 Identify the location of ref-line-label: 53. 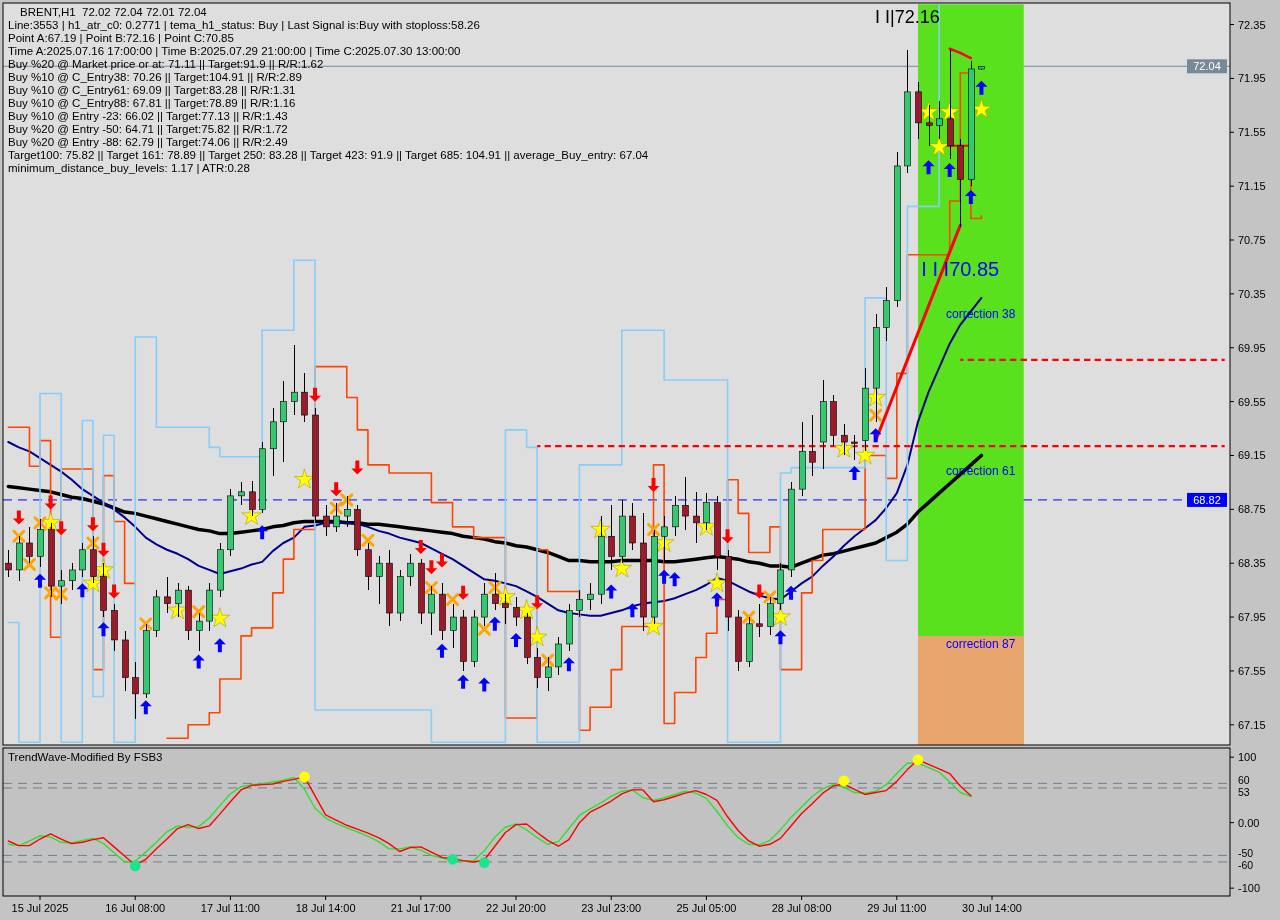
(1244, 791).